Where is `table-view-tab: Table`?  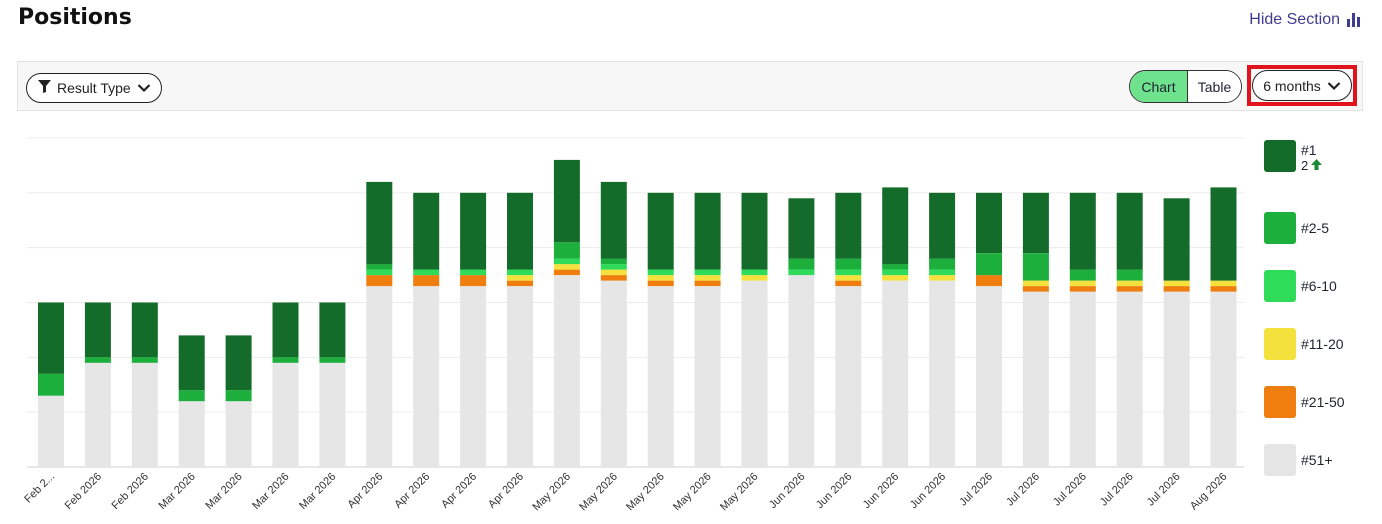
table-view-tab: Table is located at coordinates (1214, 86).